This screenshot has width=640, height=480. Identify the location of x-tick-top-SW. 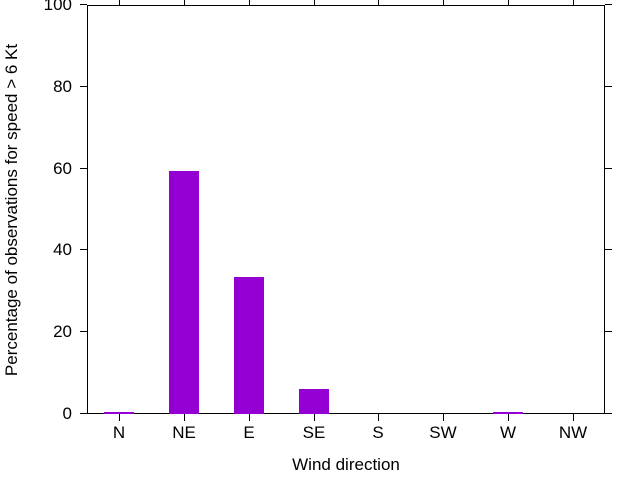
(443, 2).